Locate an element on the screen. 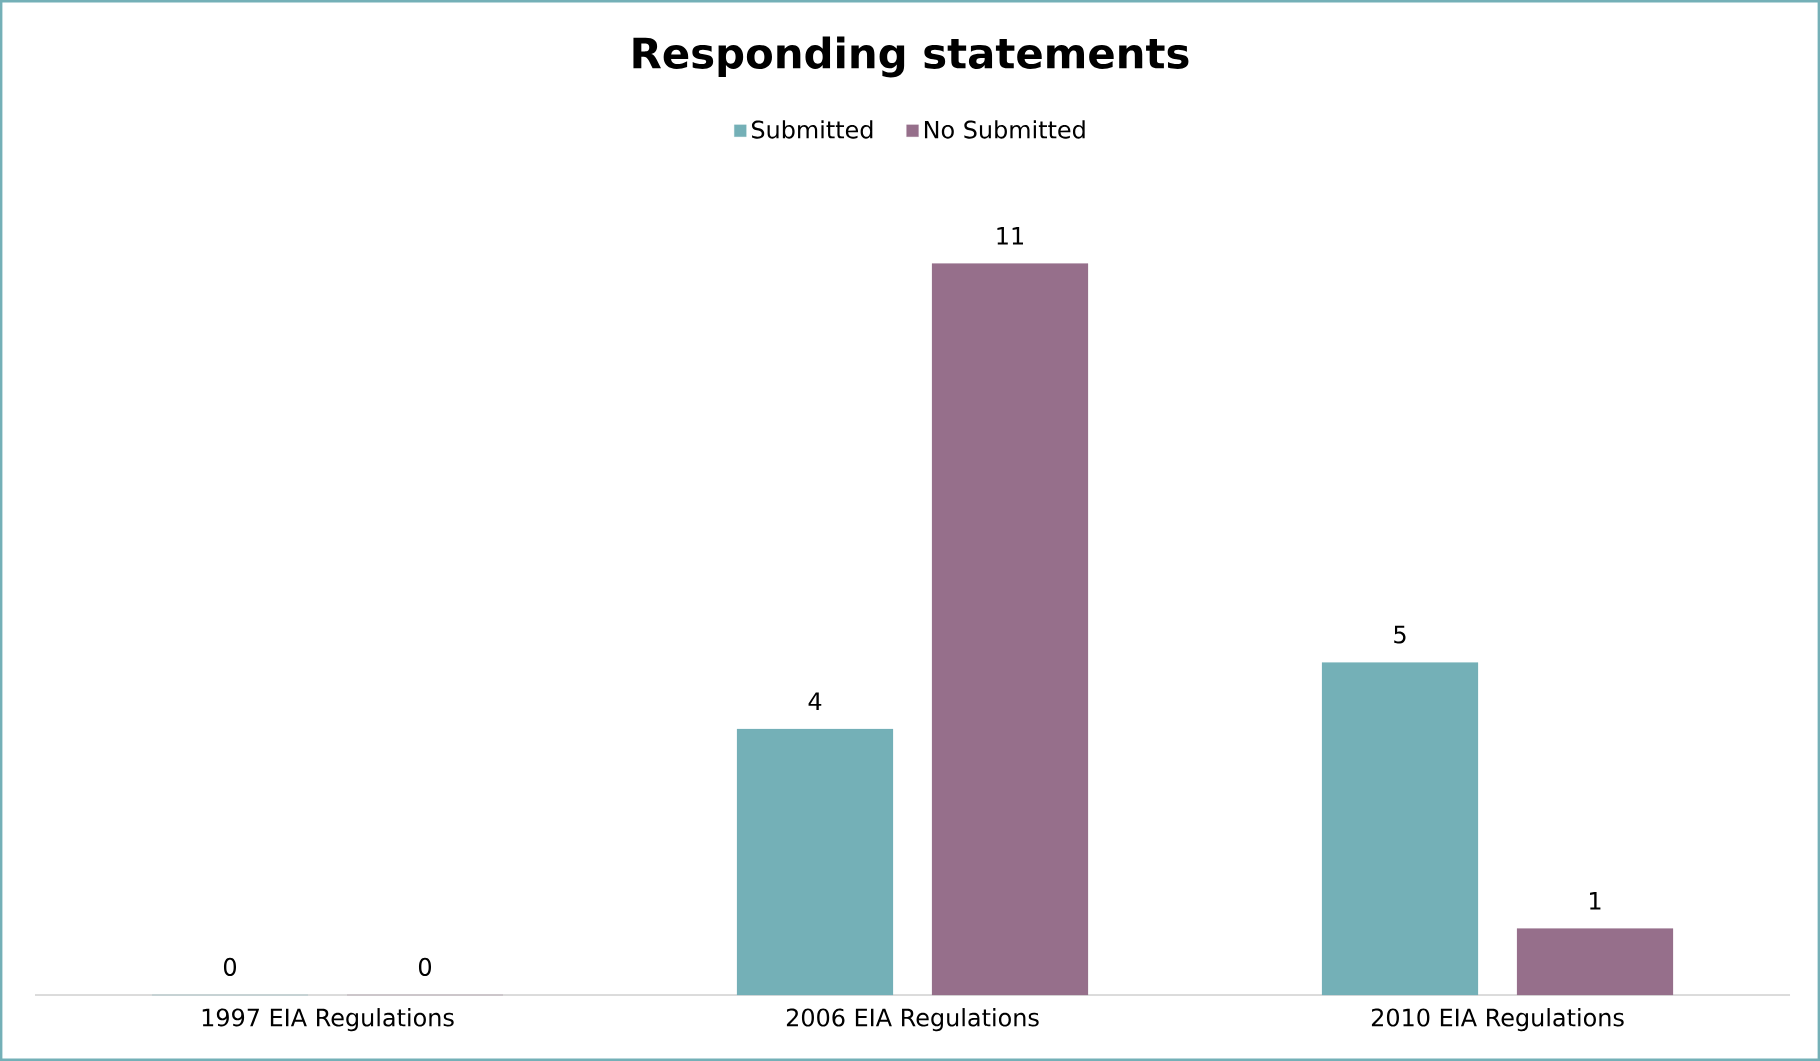 The image size is (1820, 1061). data-label: 4 is located at coordinates (815, 701).